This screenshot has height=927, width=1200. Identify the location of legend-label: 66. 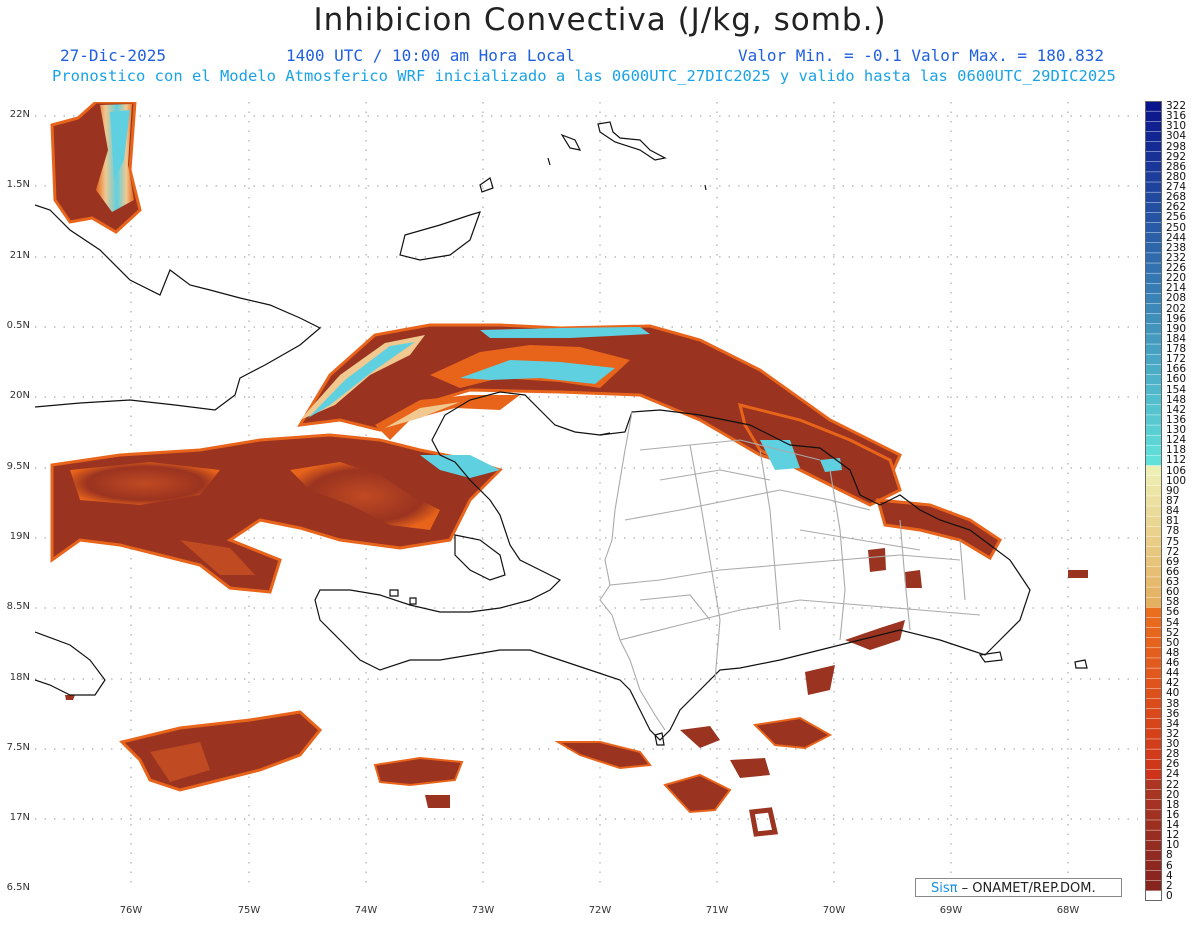
(1173, 571).